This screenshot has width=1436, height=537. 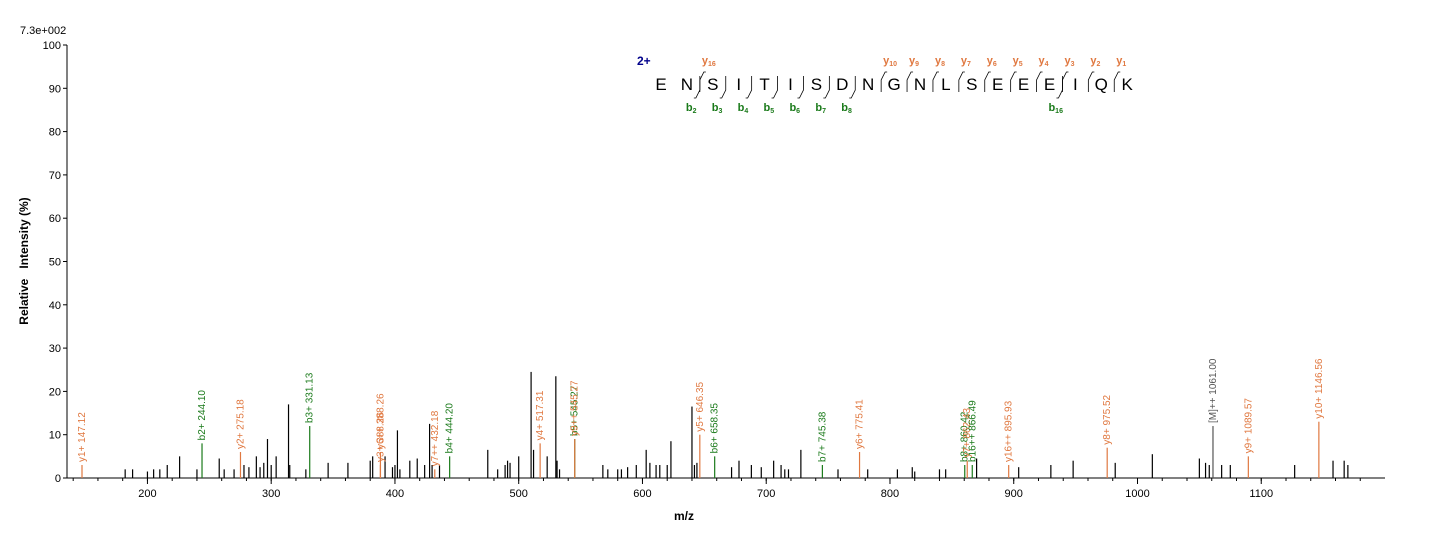 What do you see at coordinates (395, 494) in the screenshot?
I see `x-tick-label: 400` at bounding box center [395, 494].